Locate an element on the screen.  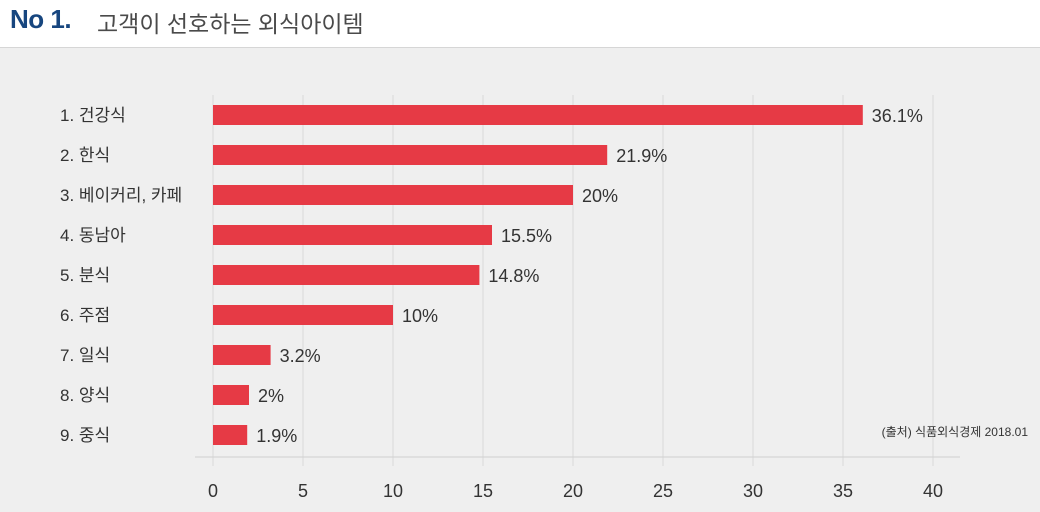
x-tick-label: 0 is located at coordinates (213, 491).